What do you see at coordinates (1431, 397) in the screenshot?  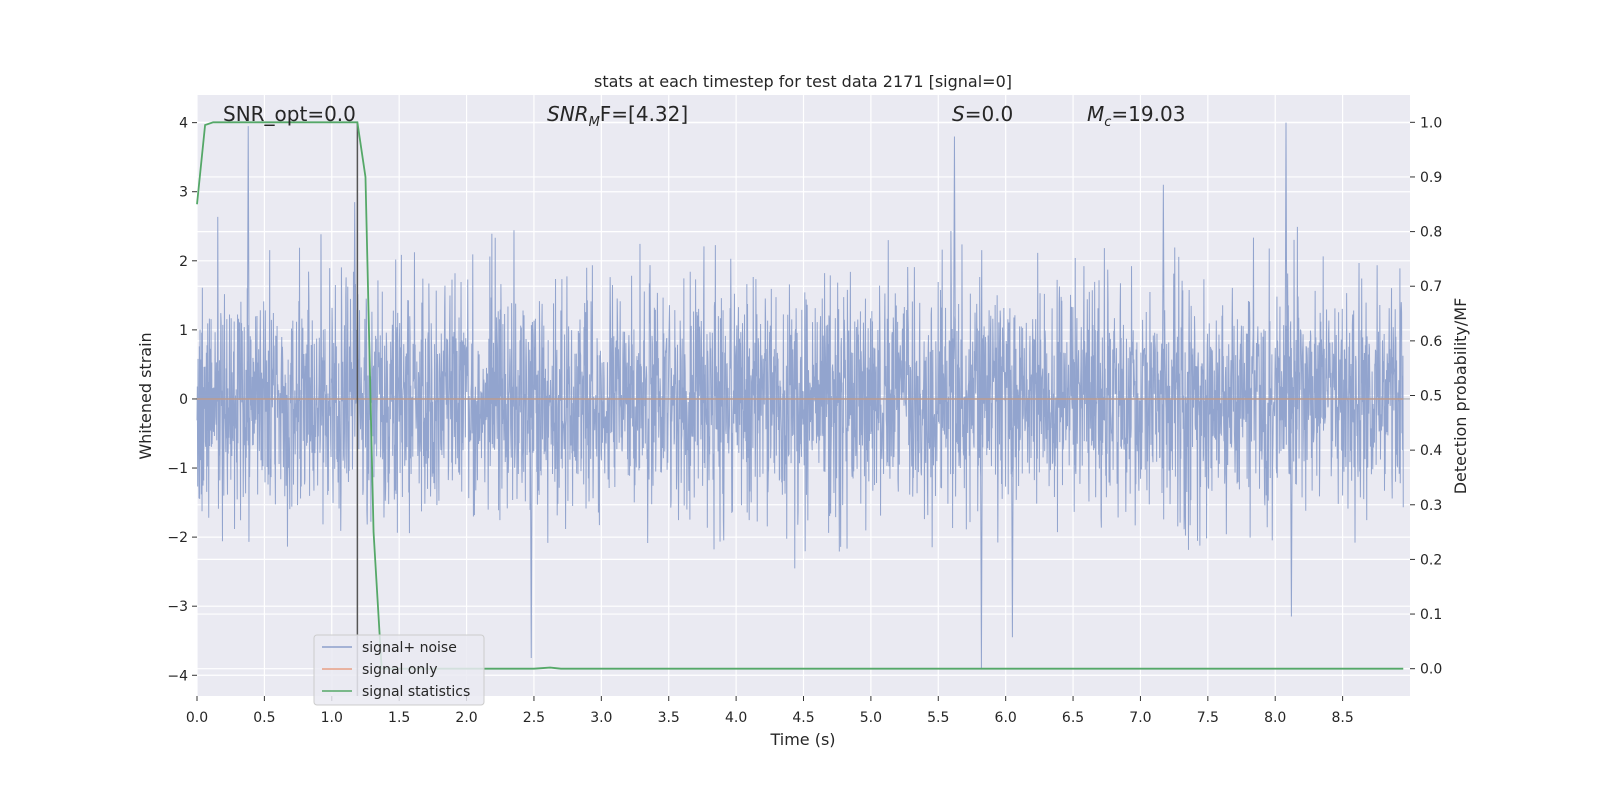 I see `y-right-tick-label: 0.5` at bounding box center [1431, 397].